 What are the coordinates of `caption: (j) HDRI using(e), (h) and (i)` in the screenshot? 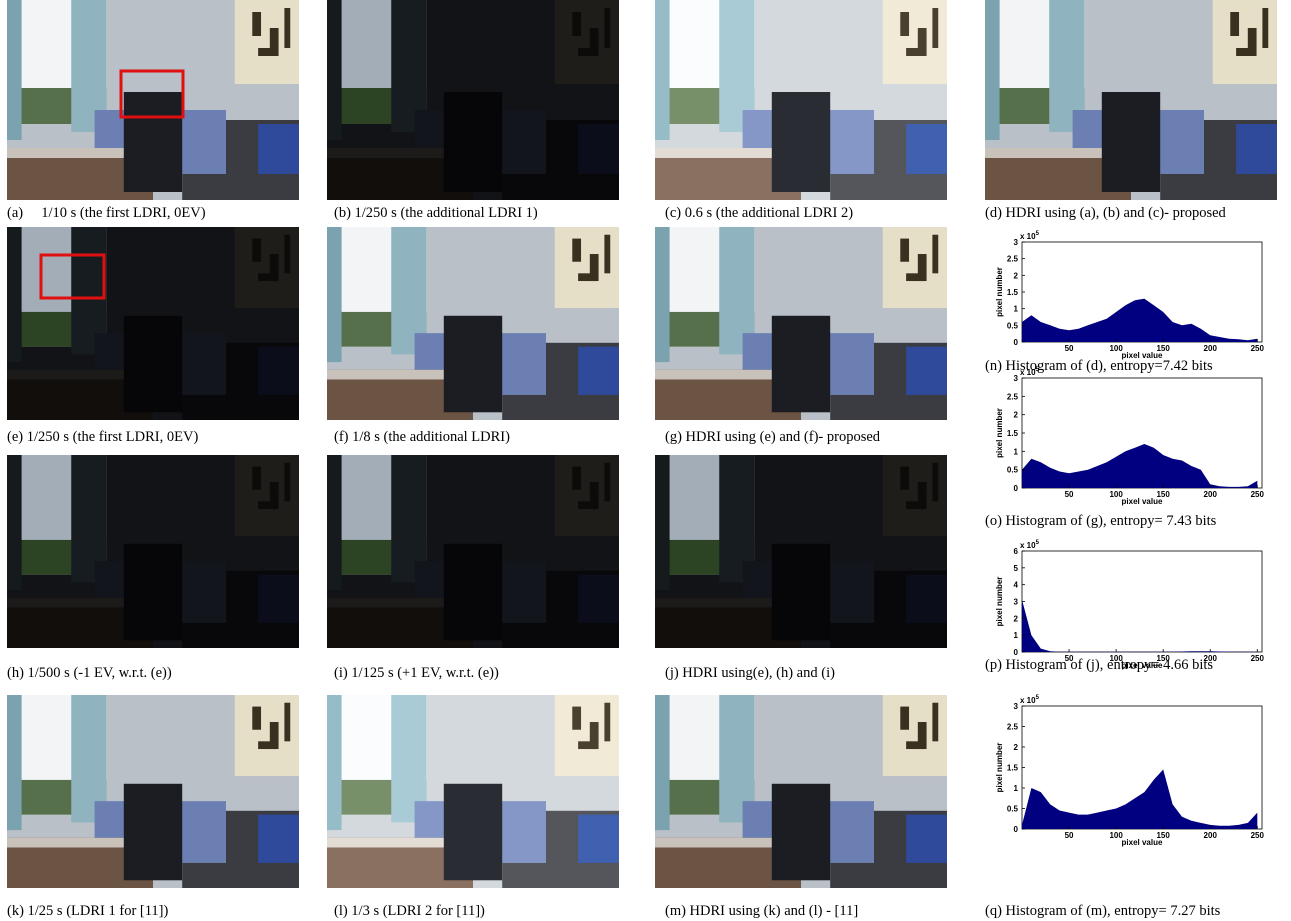 It's located at (750, 673).